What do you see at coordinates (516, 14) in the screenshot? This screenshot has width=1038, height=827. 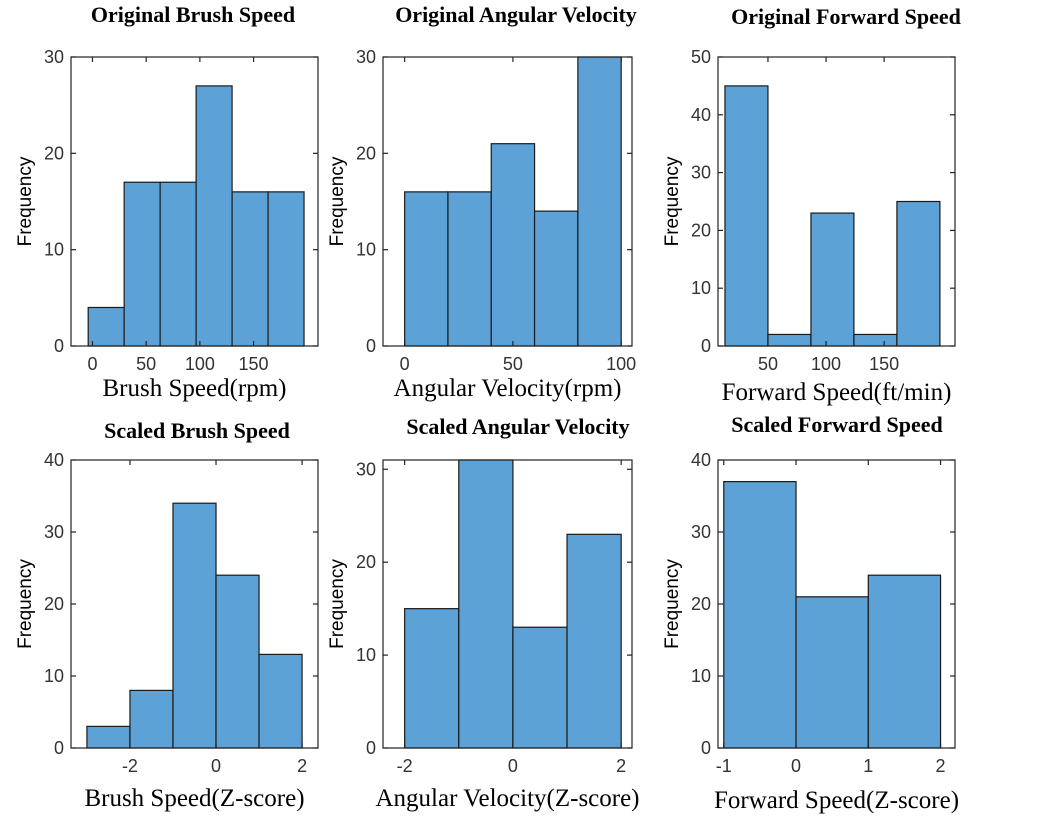 I see `chart-title: Original Angular Velocity` at bounding box center [516, 14].